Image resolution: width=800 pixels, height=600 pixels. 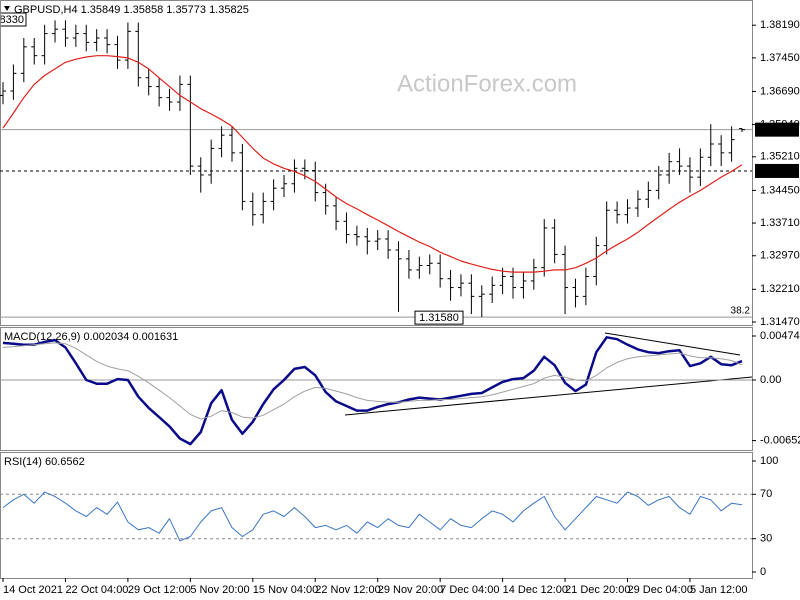 I want to click on y-tick-label: 1.35210, so click(x=780, y=157).